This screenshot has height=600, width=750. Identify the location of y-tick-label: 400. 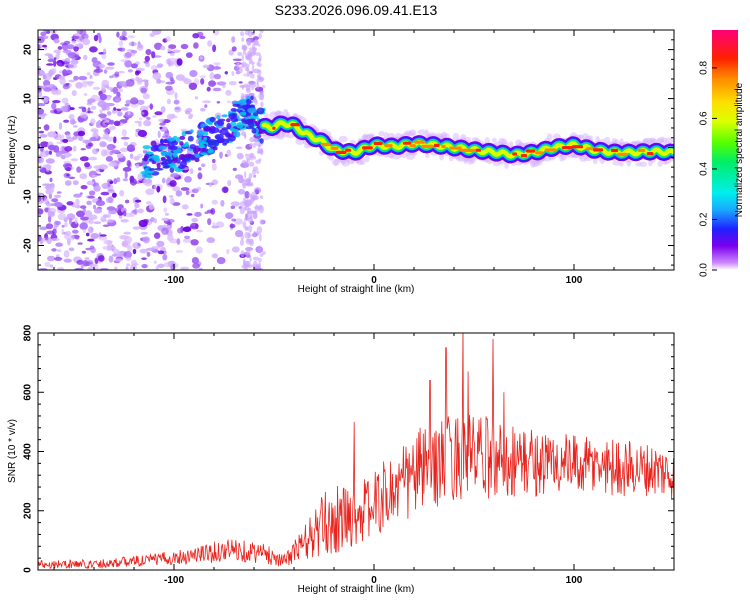
(28, 451).